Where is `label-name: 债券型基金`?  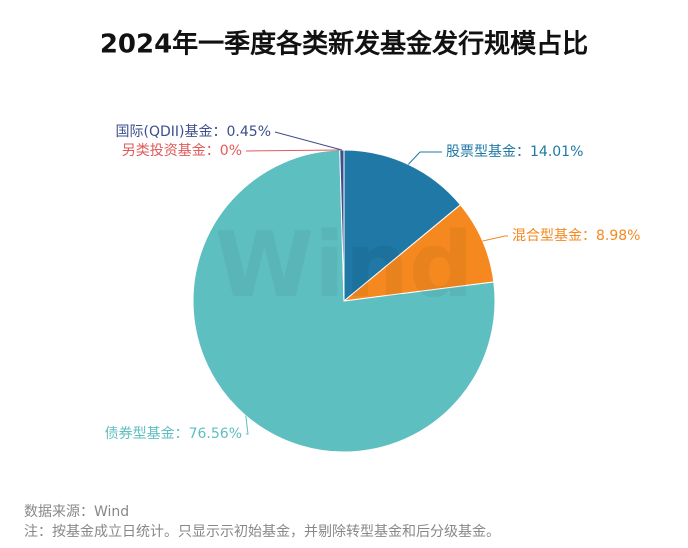 label-name: 债券型基金 is located at coordinates (140, 433).